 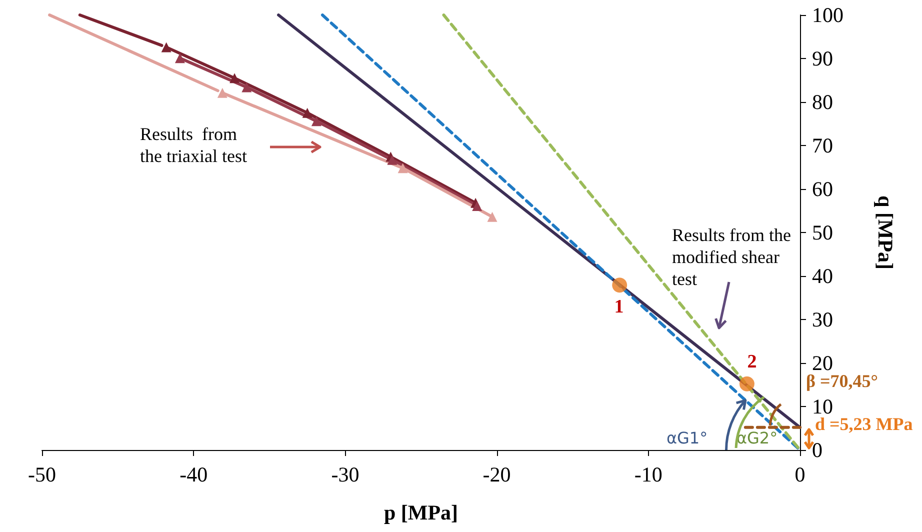 I want to click on x-tick-label: -20, so click(x=496, y=474).